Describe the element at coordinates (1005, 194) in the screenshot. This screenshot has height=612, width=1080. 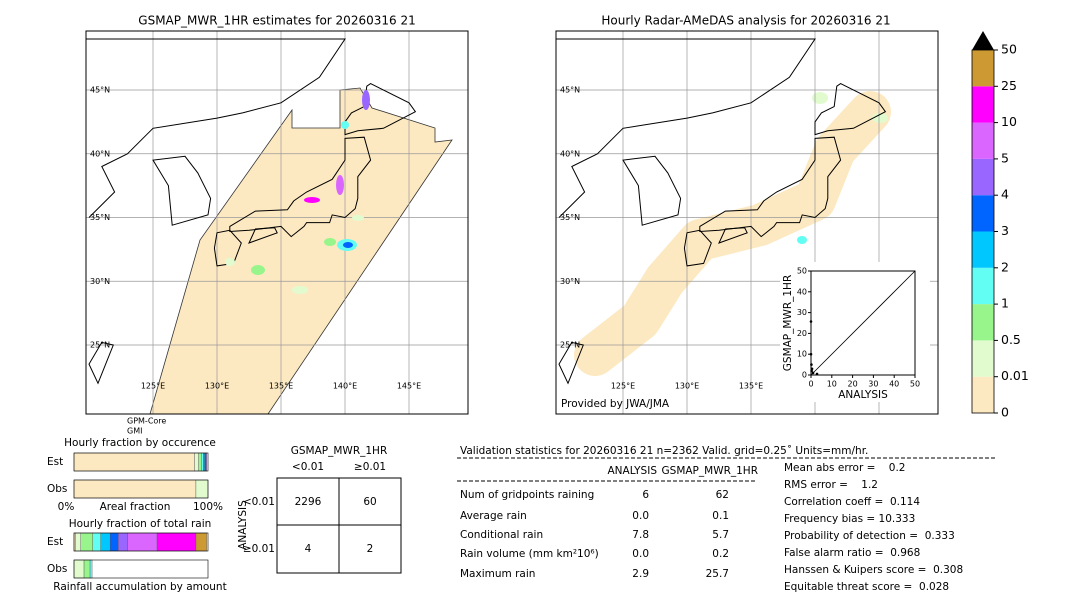
I see `level-label: 4` at that location.